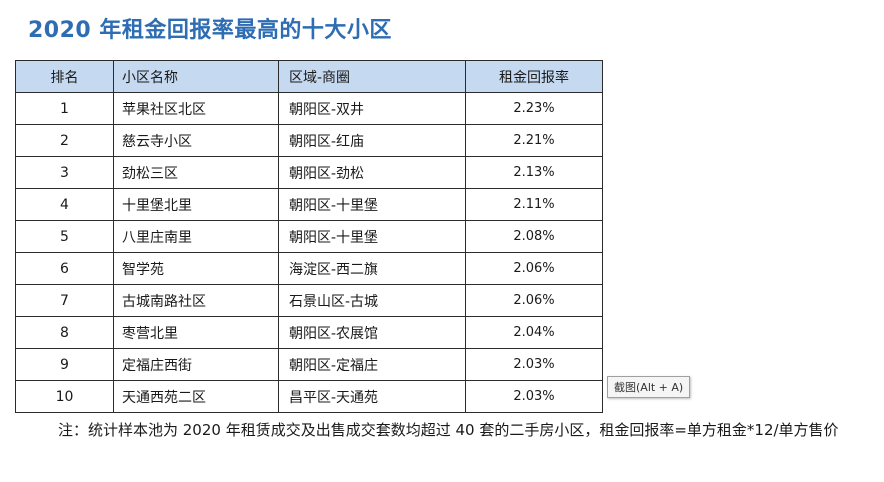 This screenshot has width=884, height=482. Describe the element at coordinates (196, 364) in the screenshot. I see `community-name-cell: 定福庄西街` at that location.